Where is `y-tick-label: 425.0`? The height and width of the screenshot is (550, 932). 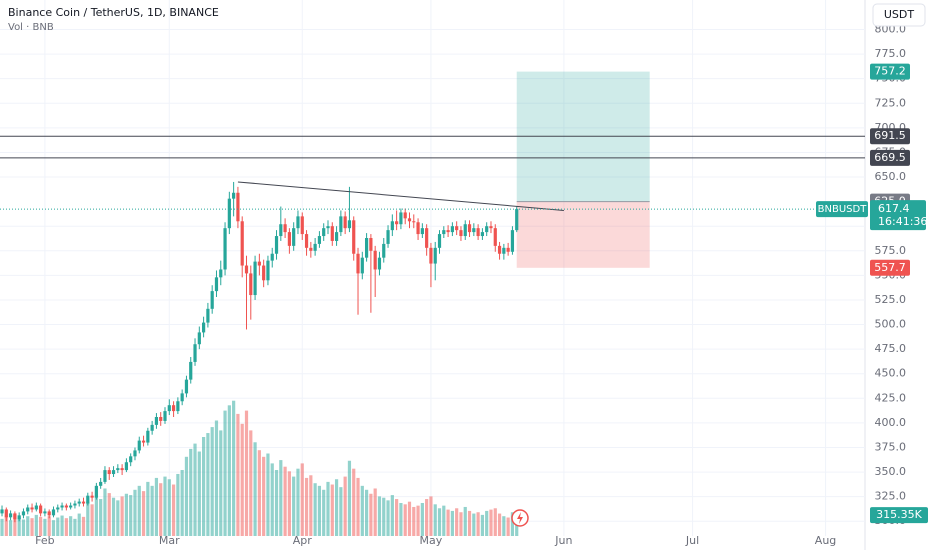 y-tick-label: 425.0 is located at coordinates (891, 397).